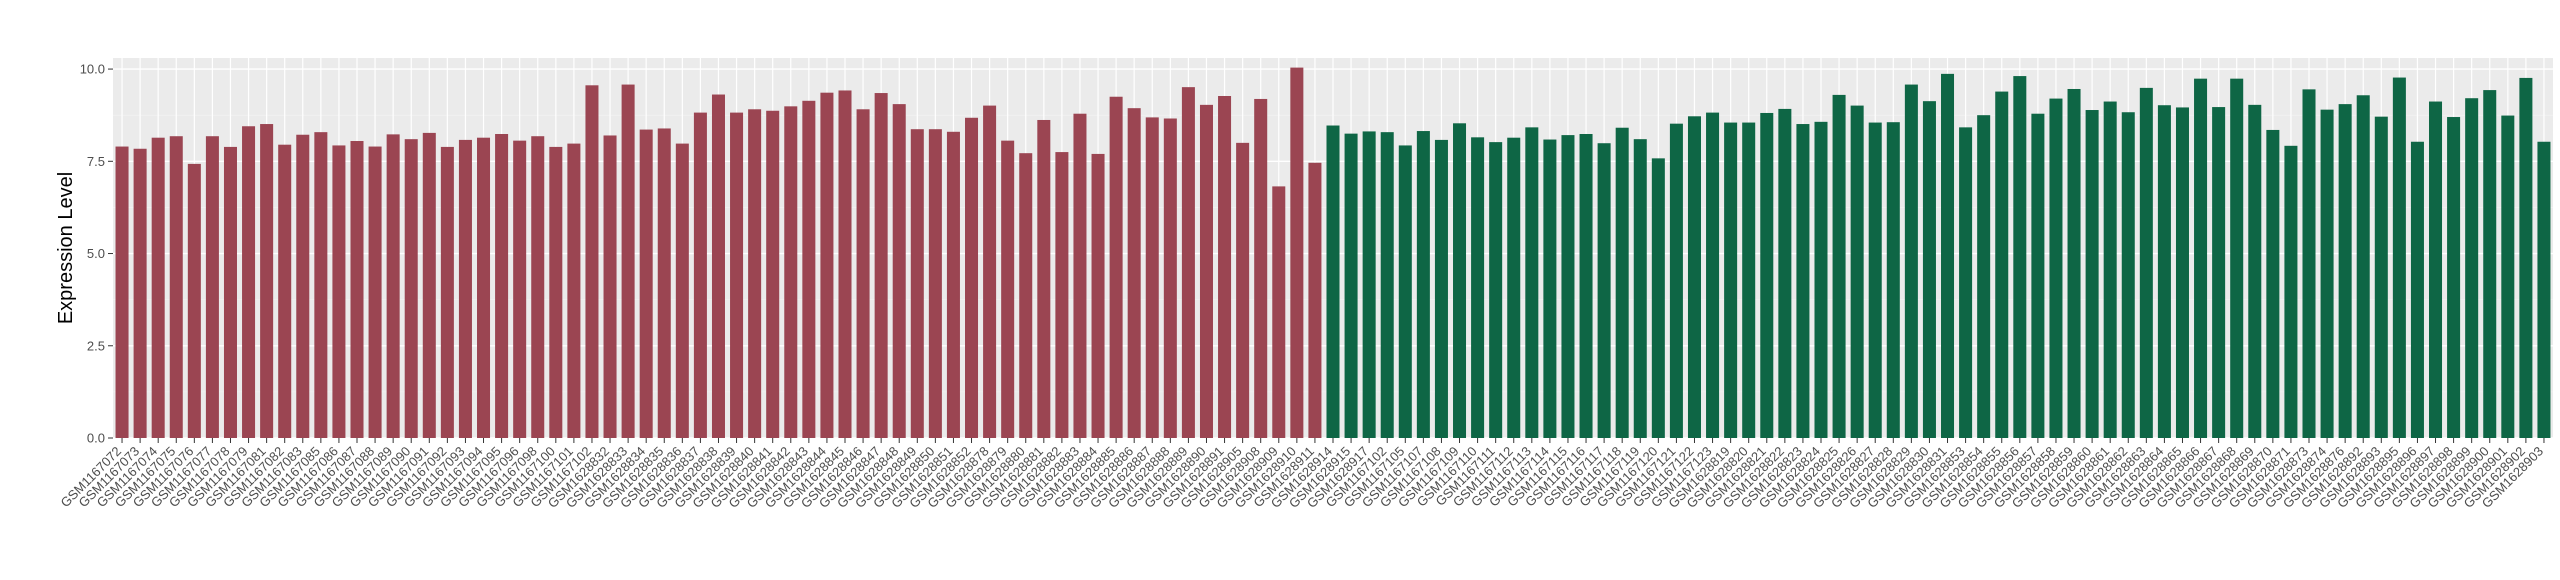 This screenshot has height=580, width=2560. What do you see at coordinates (1857, 272) in the screenshot?
I see `bar-gsm1628826` at bounding box center [1857, 272].